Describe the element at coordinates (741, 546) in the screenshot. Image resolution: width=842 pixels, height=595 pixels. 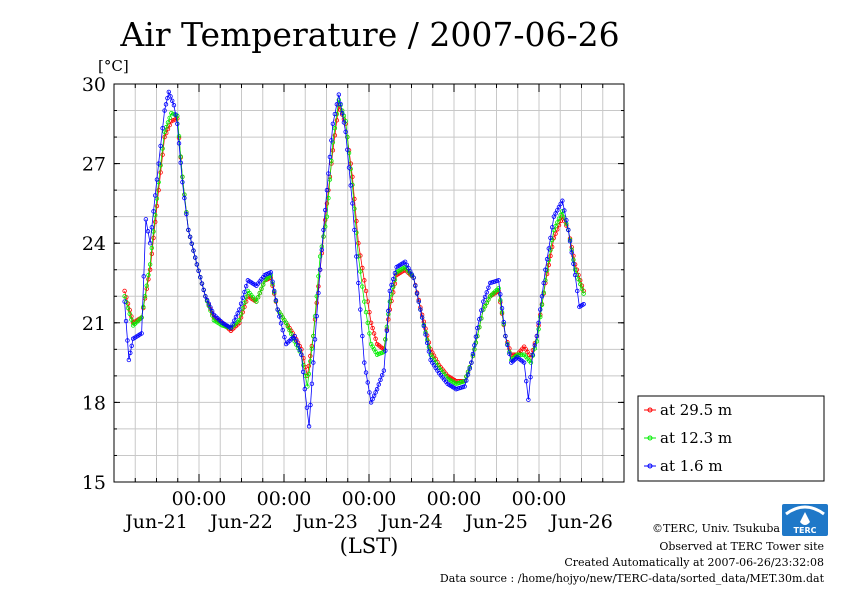
I see `observed-text: Observed at TERC Tower site` at that location.